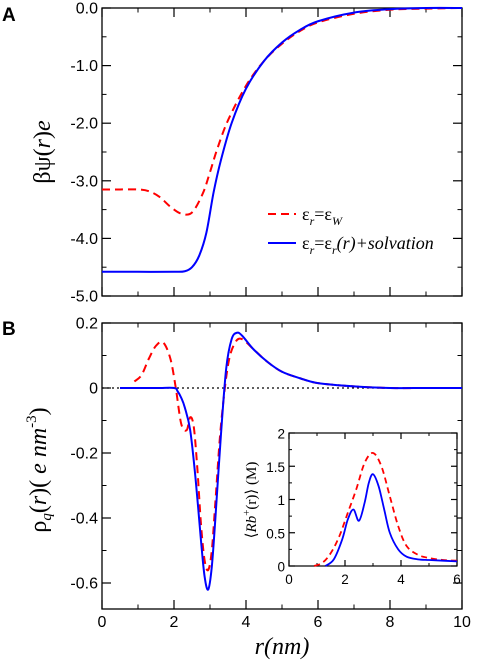 The image size is (477, 660). I want to click on panel-b-ytick-label: 0.2, so click(87, 324).